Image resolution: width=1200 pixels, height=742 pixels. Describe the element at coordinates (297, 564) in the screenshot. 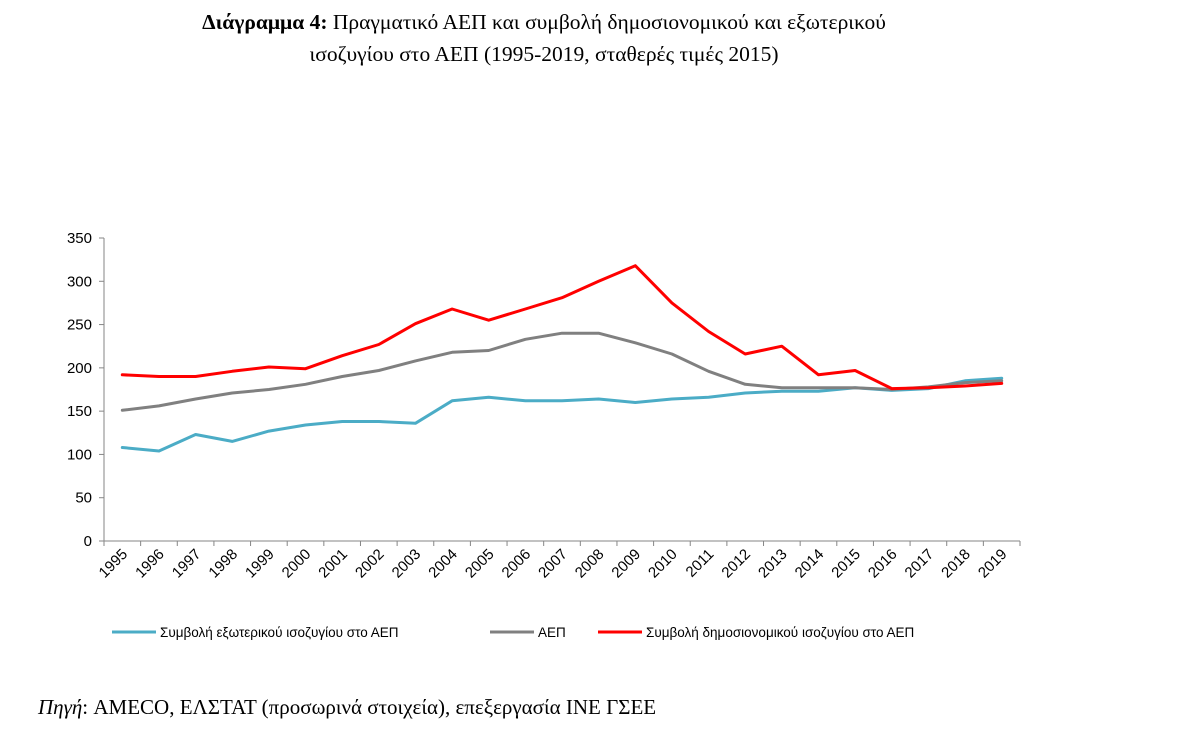

I see `x-tick-label: 2000` at that location.